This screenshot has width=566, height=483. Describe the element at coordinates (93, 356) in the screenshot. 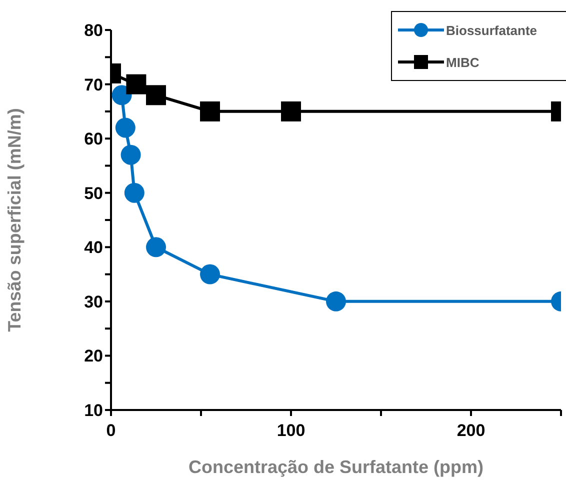

I see `y-tick-label: 20` at that location.